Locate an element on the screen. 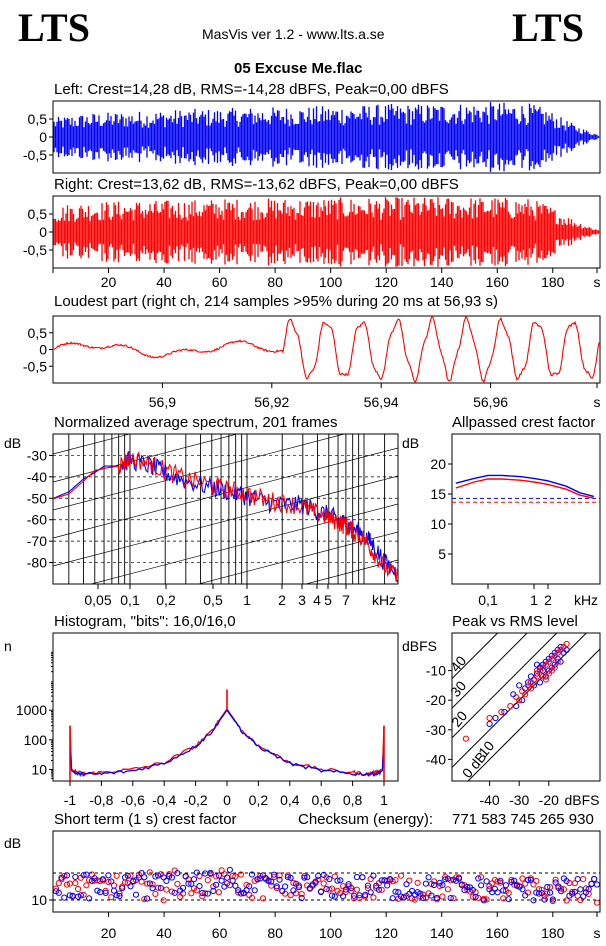 The image size is (606, 946). right-ytick-label: 0 is located at coordinates (43, 232).